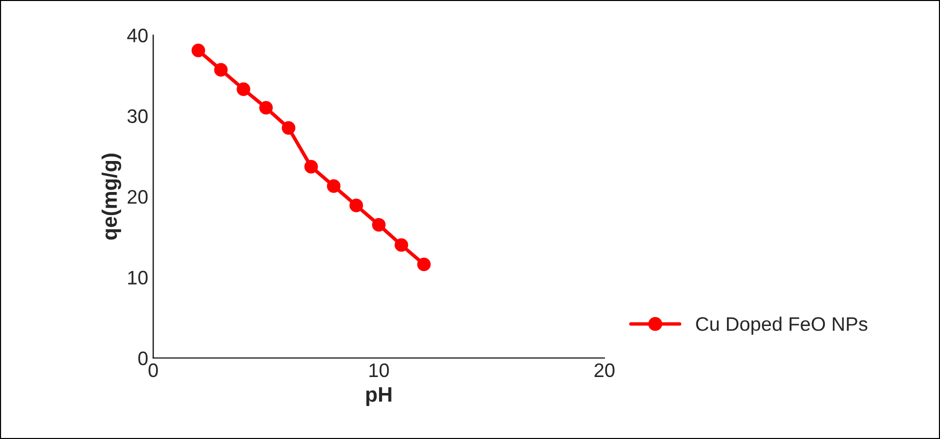 The image size is (940, 439). Describe the element at coordinates (137, 35) in the screenshot. I see `y-tick-label: 40` at that location.